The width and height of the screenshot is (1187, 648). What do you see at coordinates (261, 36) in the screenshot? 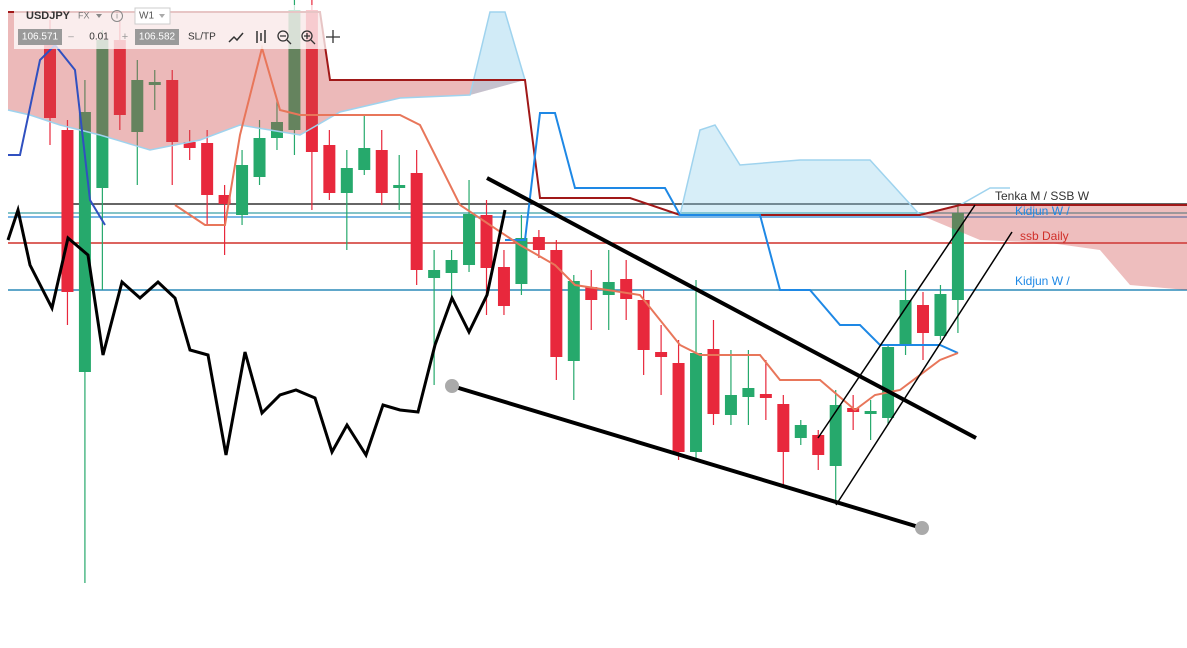
I see `candle-icon` at bounding box center [261, 36].